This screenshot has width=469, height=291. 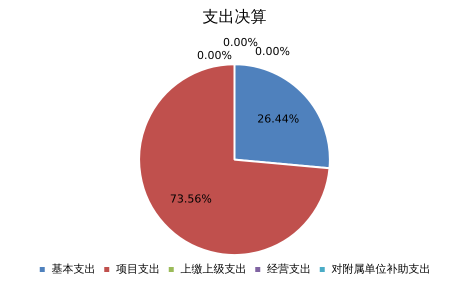 I want to click on legend-label: 项目支出, so click(x=138, y=269).